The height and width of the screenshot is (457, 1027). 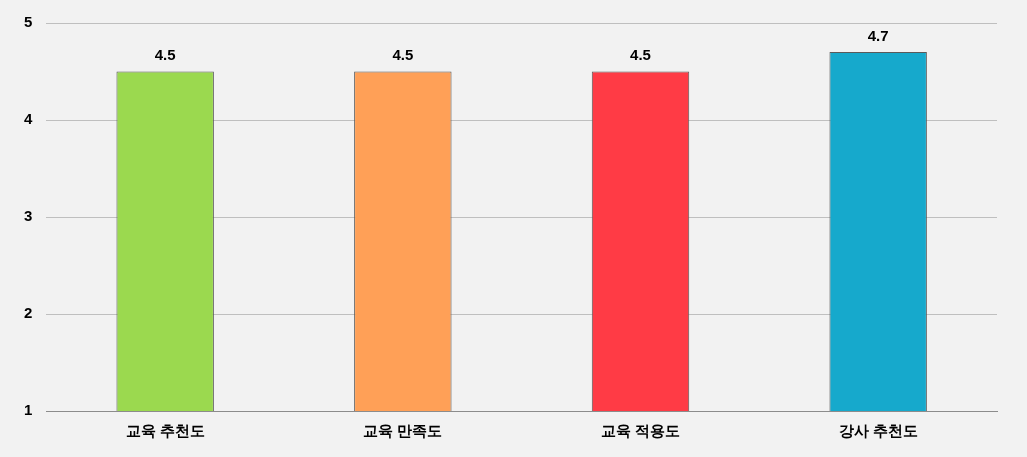 What do you see at coordinates (878, 35) in the screenshot?
I see `data-label: 4.7` at bounding box center [878, 35].